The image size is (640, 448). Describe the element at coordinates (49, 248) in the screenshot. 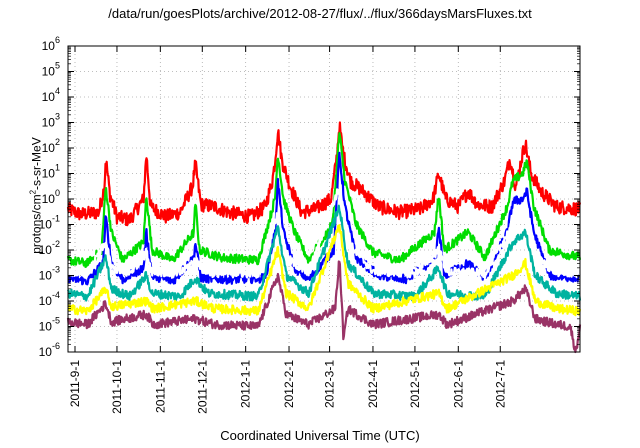

I see `y-tick-label: 10⁻²` at that location.